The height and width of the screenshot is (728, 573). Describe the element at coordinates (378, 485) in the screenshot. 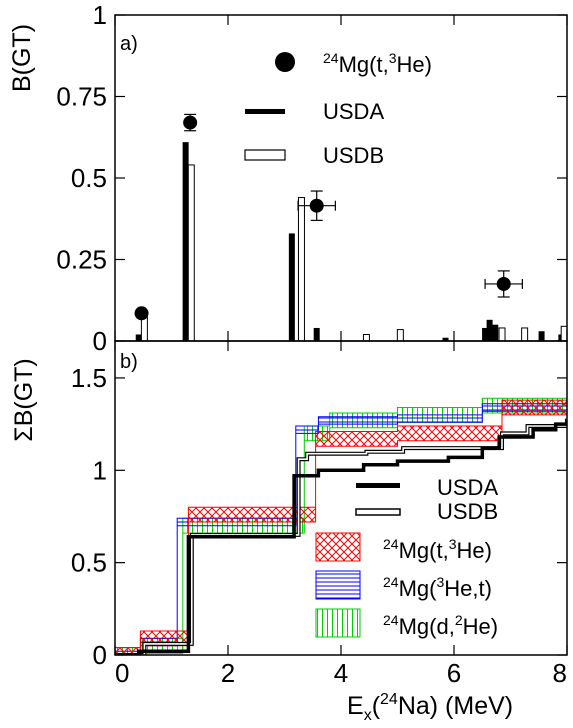

I see `legend-marker-usda-b` at that location.